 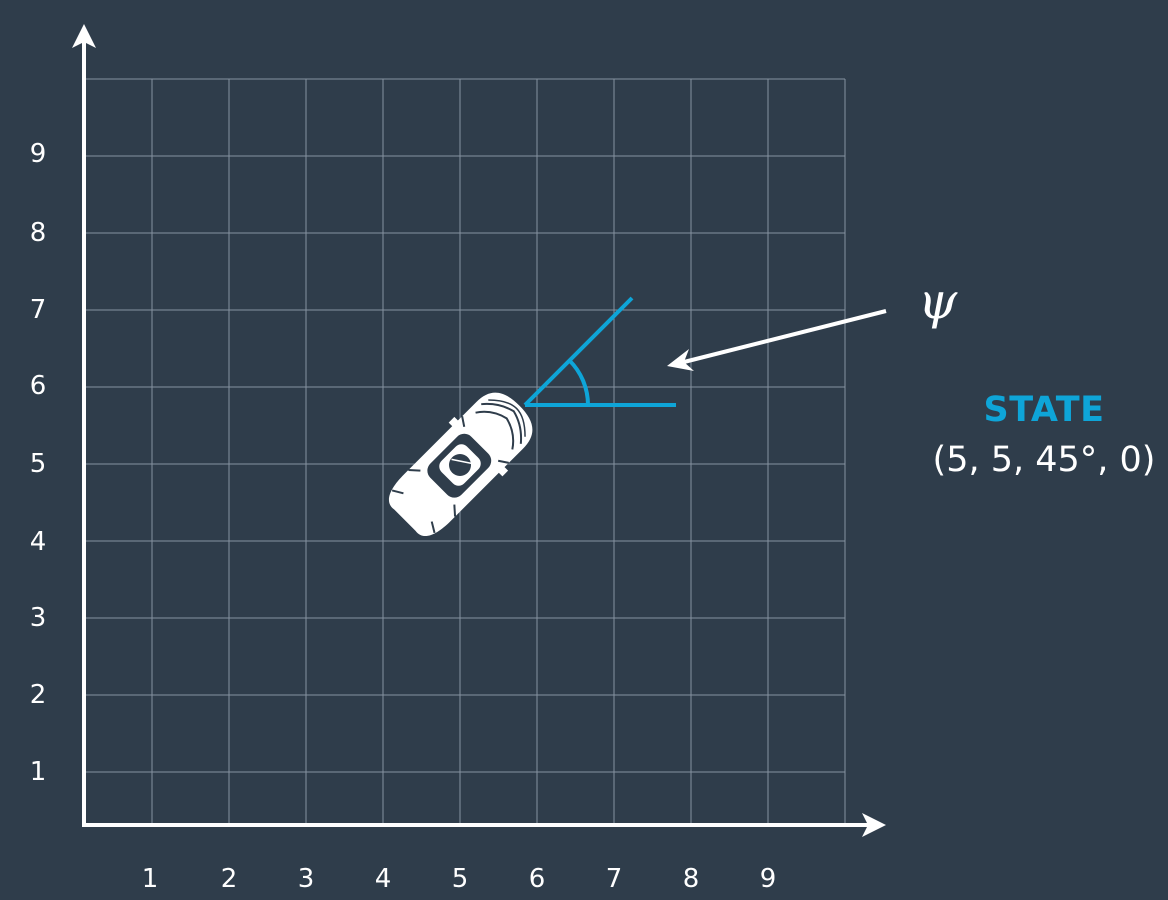 I want to click on y-tick-label: 1, so click(x=38, y=772).